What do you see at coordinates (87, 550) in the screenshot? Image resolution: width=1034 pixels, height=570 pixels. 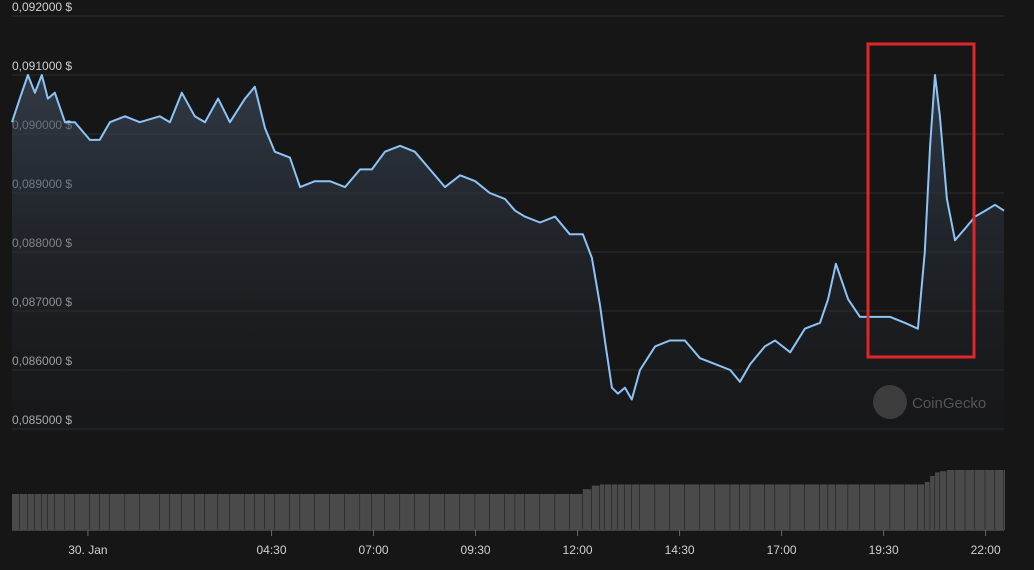 I see `x-tick-label: 30. Jan` at bounding box center [87, 550].